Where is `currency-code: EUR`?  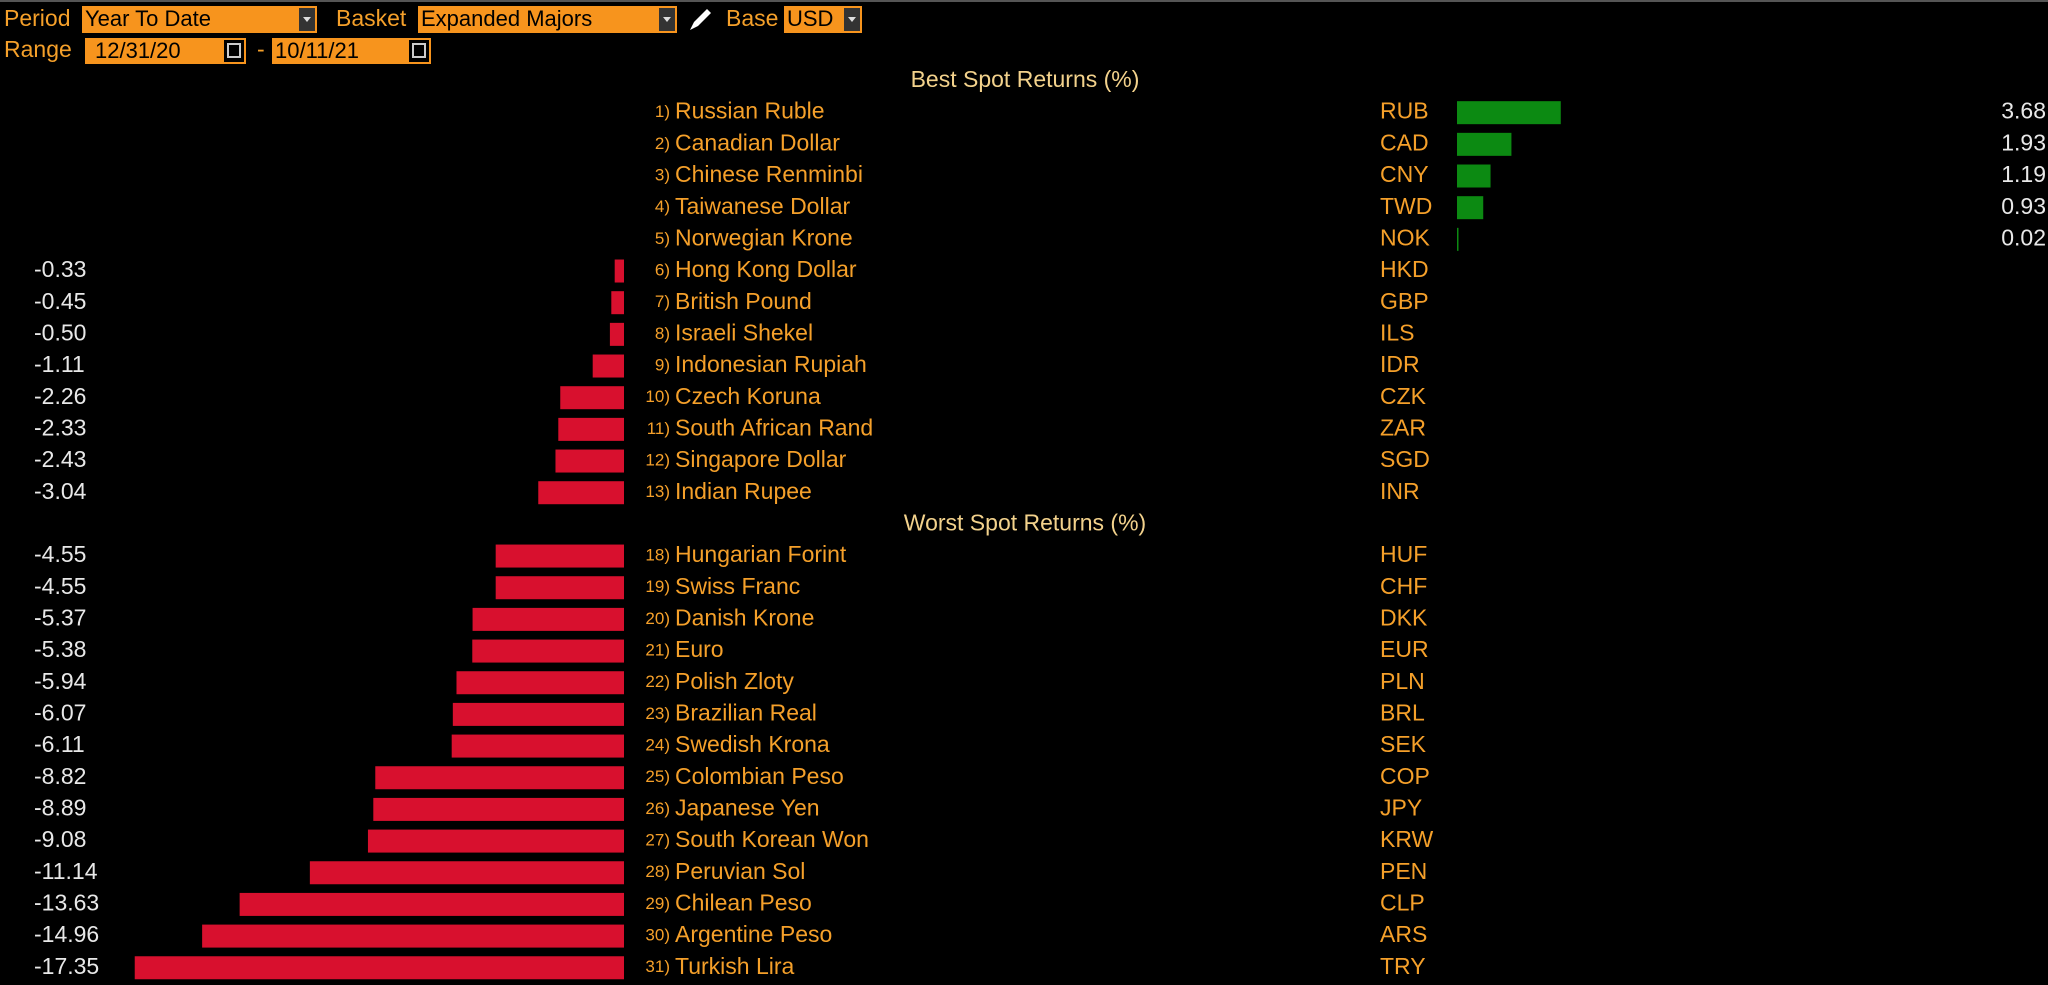
currency-code: EUR is located at coordinates (1404, 649).